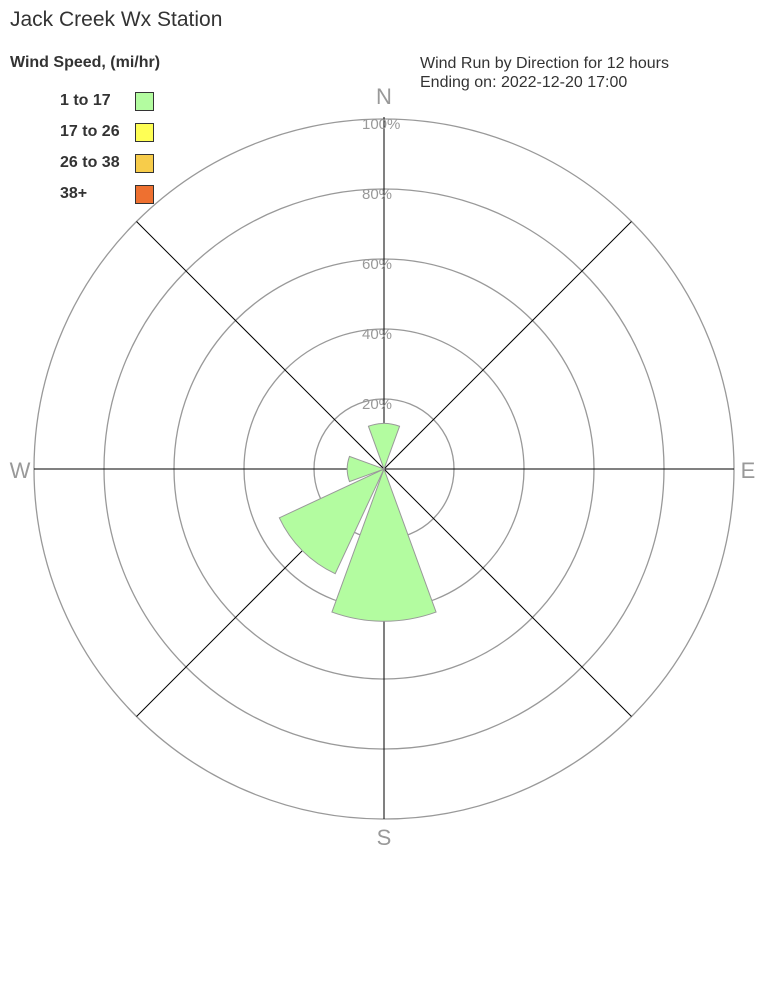 The image size is (768, 1008). I want to click on radial-tick-label: 20%, so click(377, 404).